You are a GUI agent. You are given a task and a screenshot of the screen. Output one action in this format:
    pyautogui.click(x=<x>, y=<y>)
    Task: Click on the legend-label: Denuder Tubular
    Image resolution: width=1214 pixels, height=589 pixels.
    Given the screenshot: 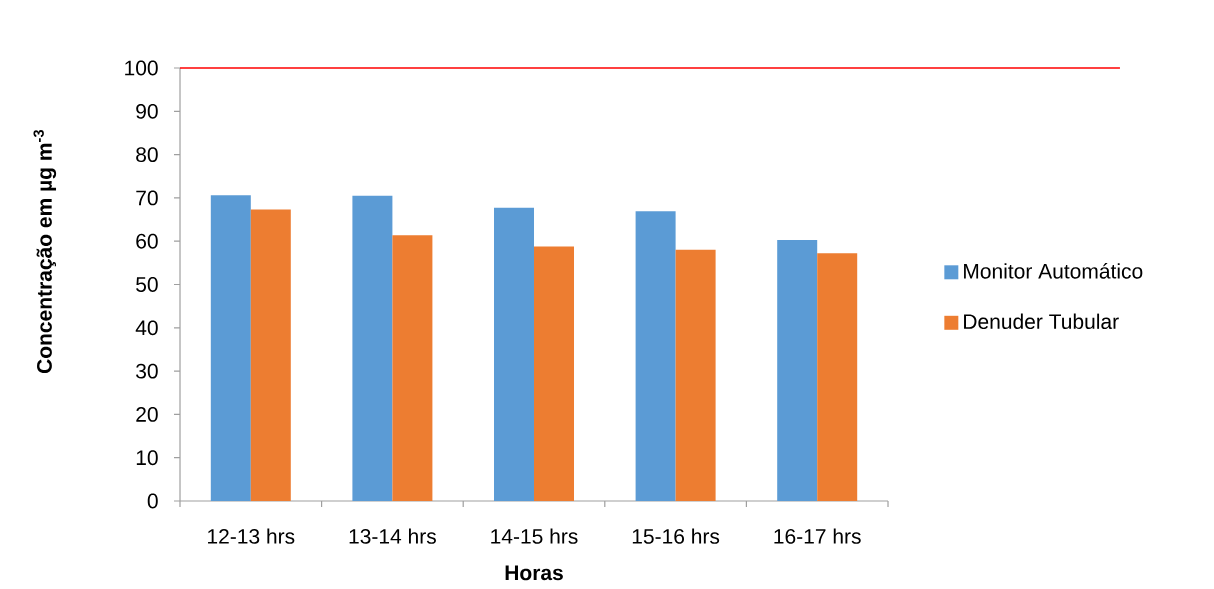 What is the action you would take?
    pyautogui.click(x=1041, y=321)
    